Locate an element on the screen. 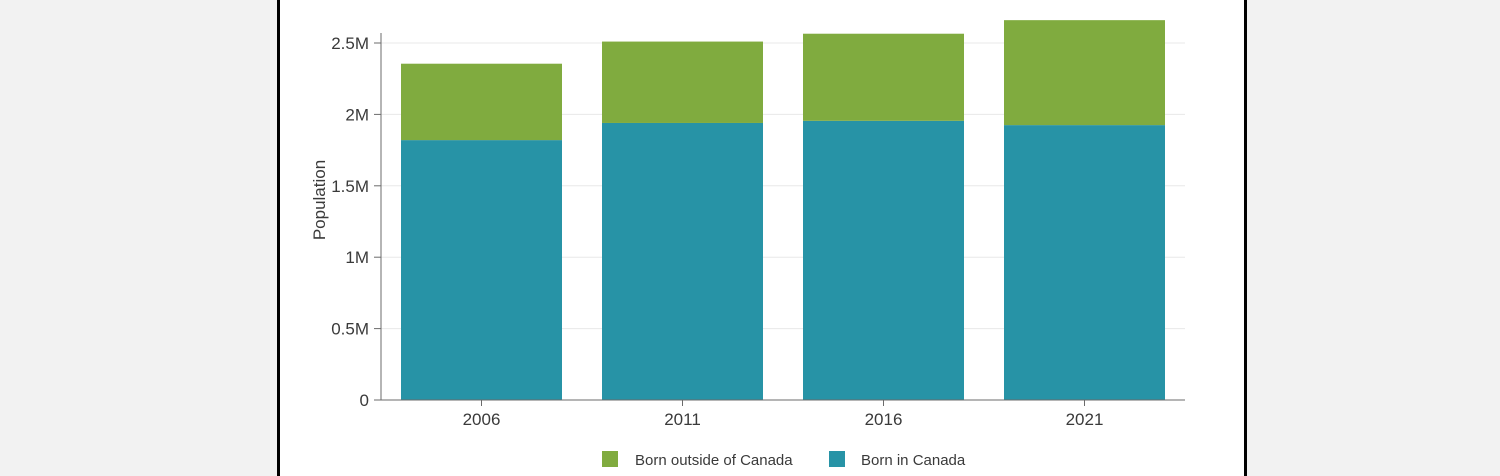 The width and height of the screenshot is (1500, 476). y-tick-label: 1.5M is located at coordinates (350, 186).